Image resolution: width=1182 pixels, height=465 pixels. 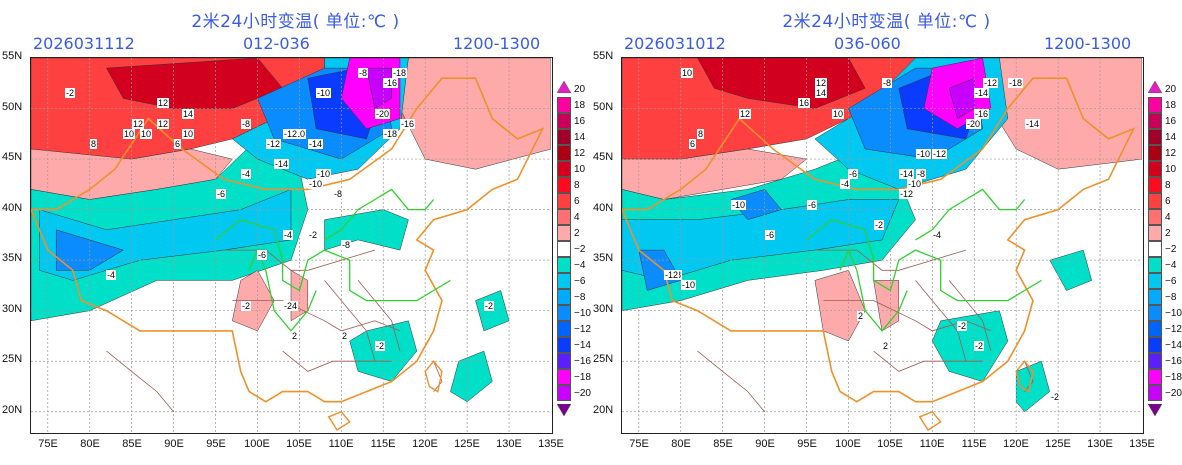 I want to click on colorbar-top-arrow, so click(x=1155, y=87).